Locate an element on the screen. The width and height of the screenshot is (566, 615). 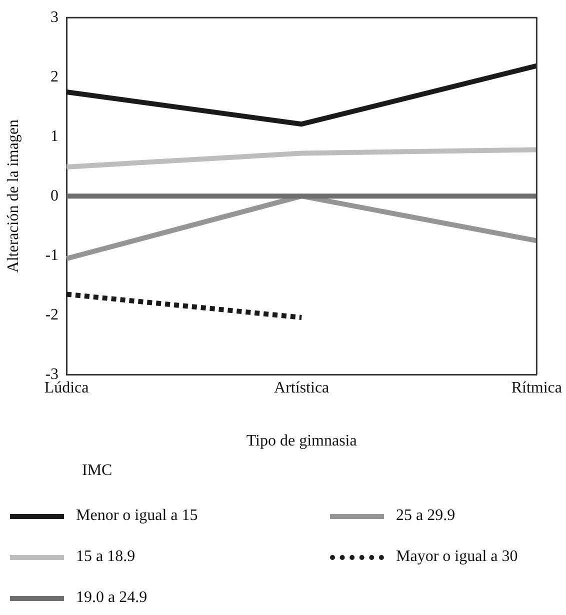
y-tick-label: 1 is located at coordinates (54, 136).